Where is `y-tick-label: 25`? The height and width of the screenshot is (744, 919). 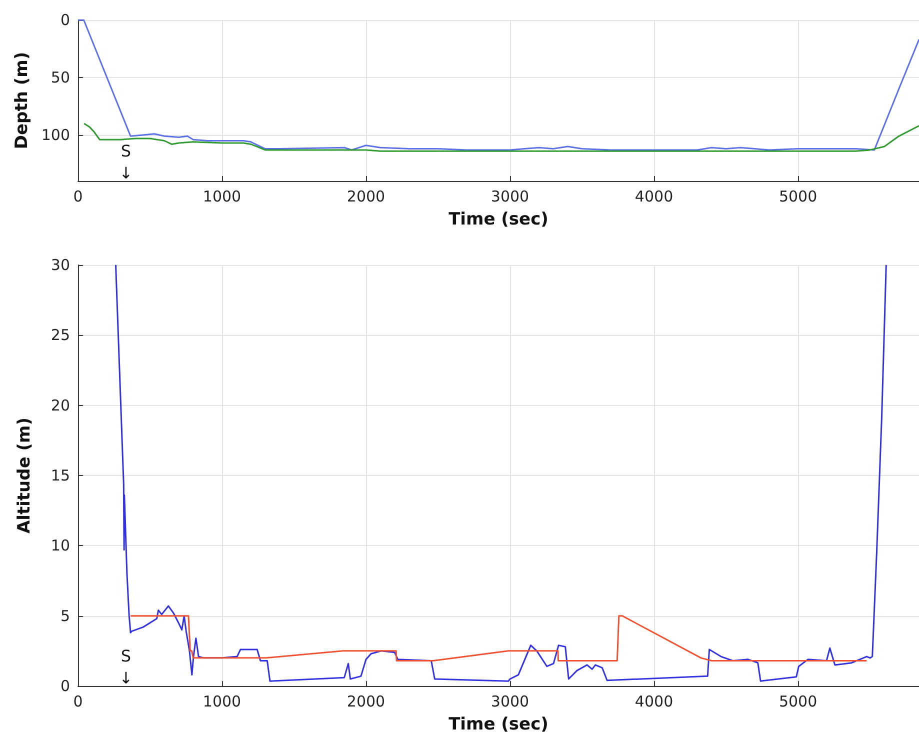
y-tick-label: 25 is located at coordinates (60, 335).